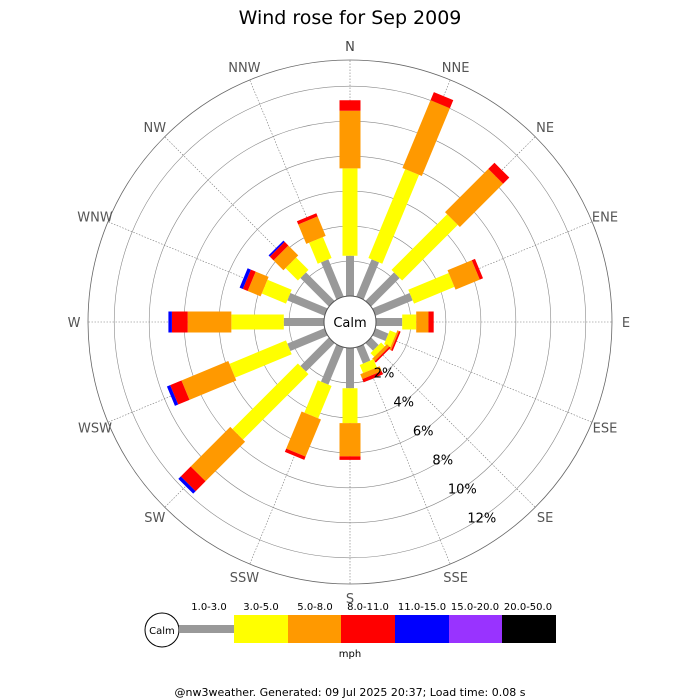 Image resolution: width=700 pixels, height=700 pixels. I want to click on bar-sw-8.0-11.0, so click(193, 479).